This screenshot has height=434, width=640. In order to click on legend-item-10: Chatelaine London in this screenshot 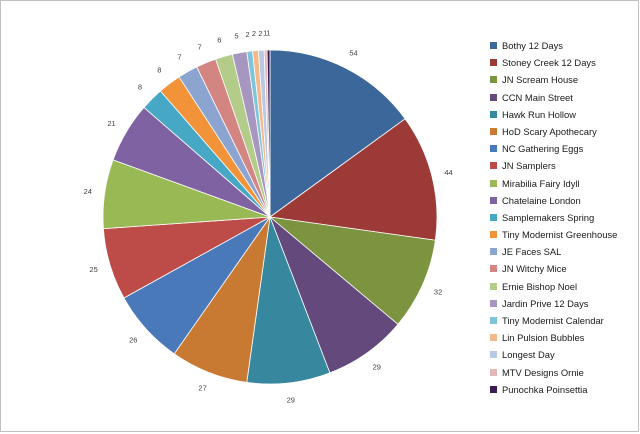, I will do `click(565, 200)`.